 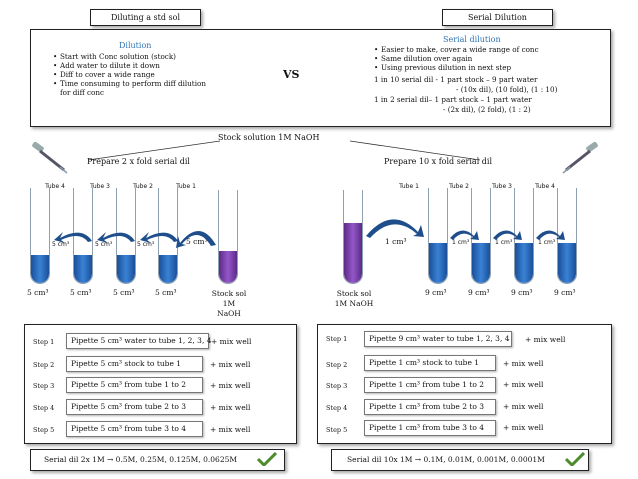 What do you see at coordinates (269, 137) in the screenshot?
I see `stock-title: Stock solution 1M NaOH` at bounding box center [269, 137].